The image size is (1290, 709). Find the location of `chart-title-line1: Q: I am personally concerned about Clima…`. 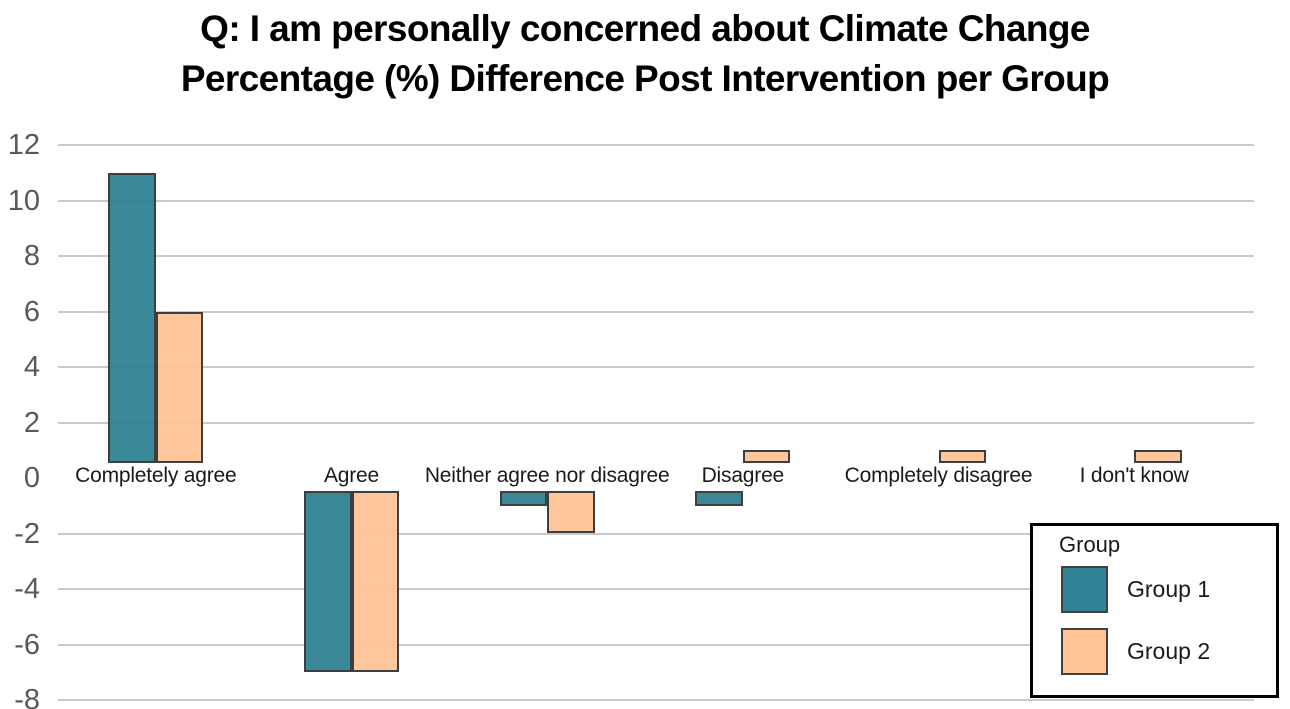

chart-title-line1: Q: I am personally concerned about Clima… is located at coordinates (645, 28).